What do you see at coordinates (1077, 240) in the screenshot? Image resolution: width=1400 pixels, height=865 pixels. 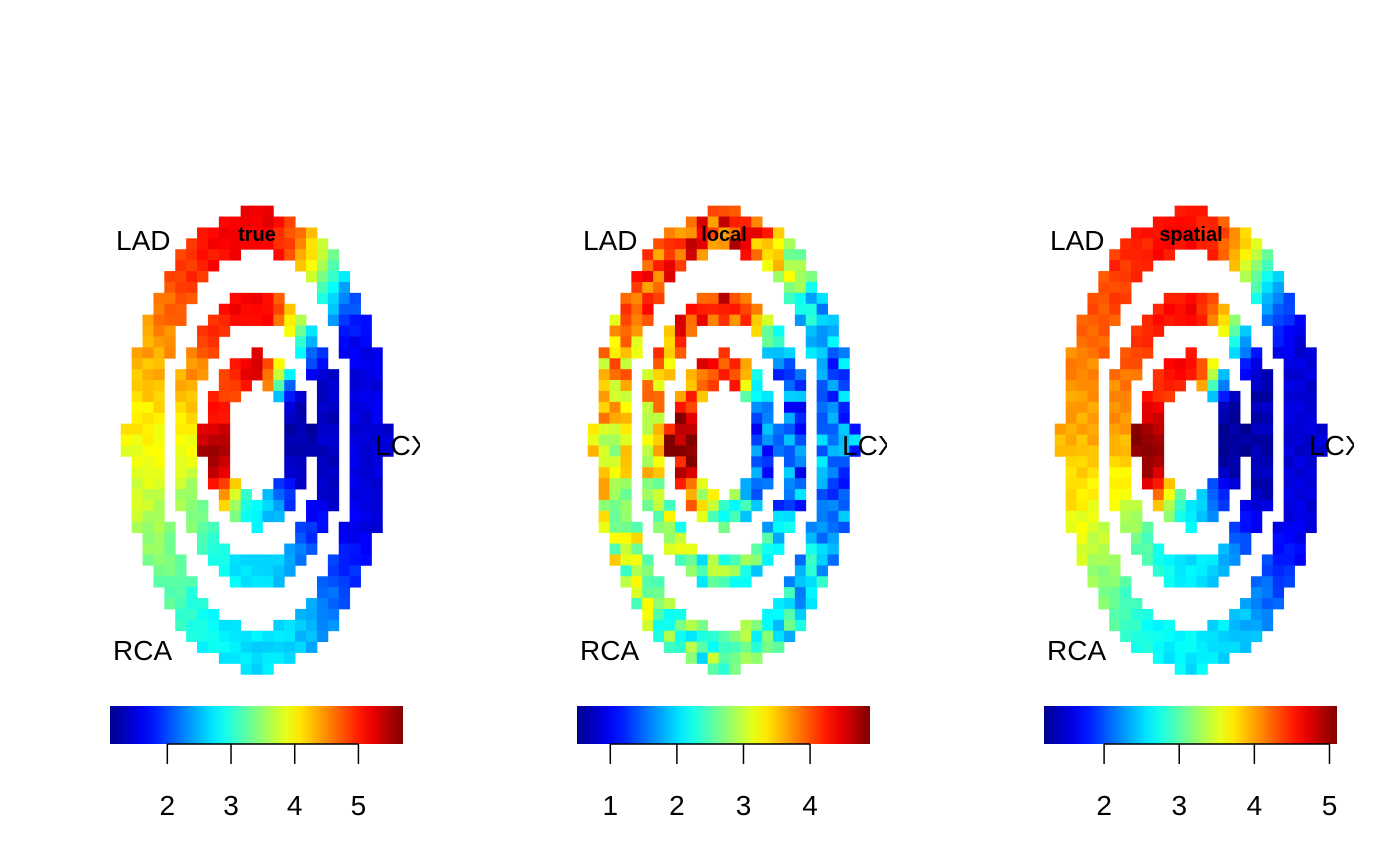 I see `label-lad: LAD` at bounding box center [1077, 240].